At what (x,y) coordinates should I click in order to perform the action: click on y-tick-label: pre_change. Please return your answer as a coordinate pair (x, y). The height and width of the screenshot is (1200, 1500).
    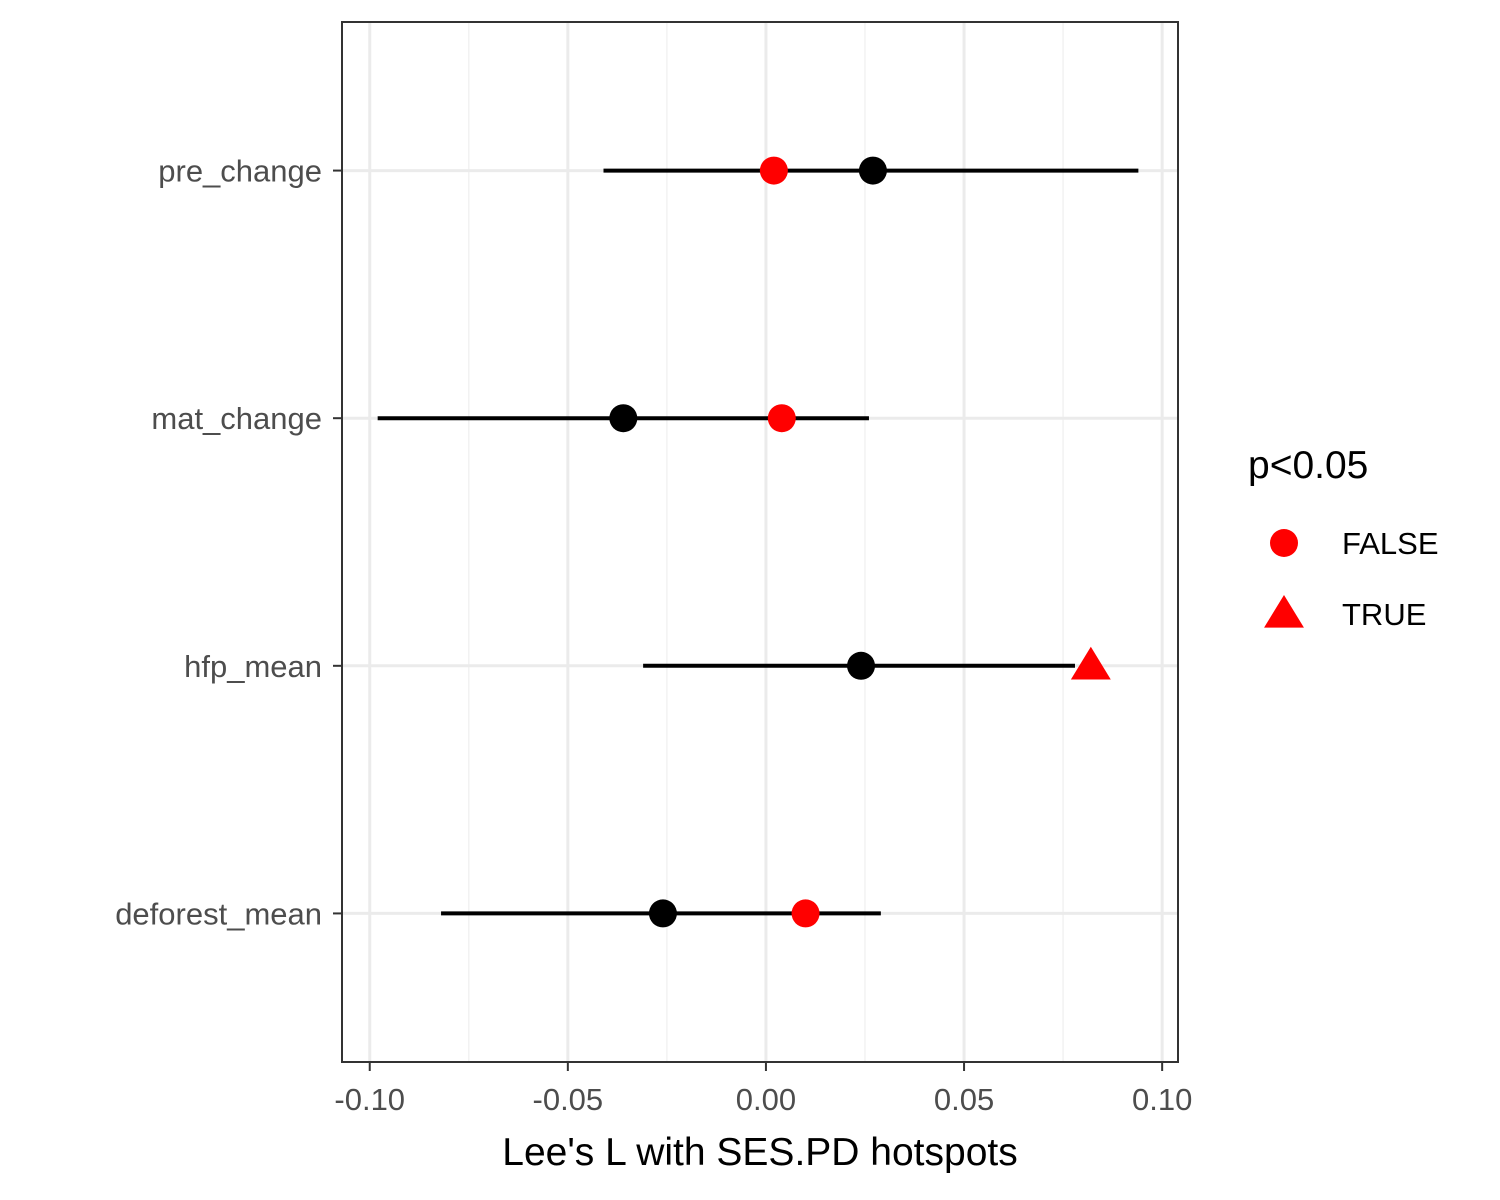
    Looking at the image, I should click on (240, 171).